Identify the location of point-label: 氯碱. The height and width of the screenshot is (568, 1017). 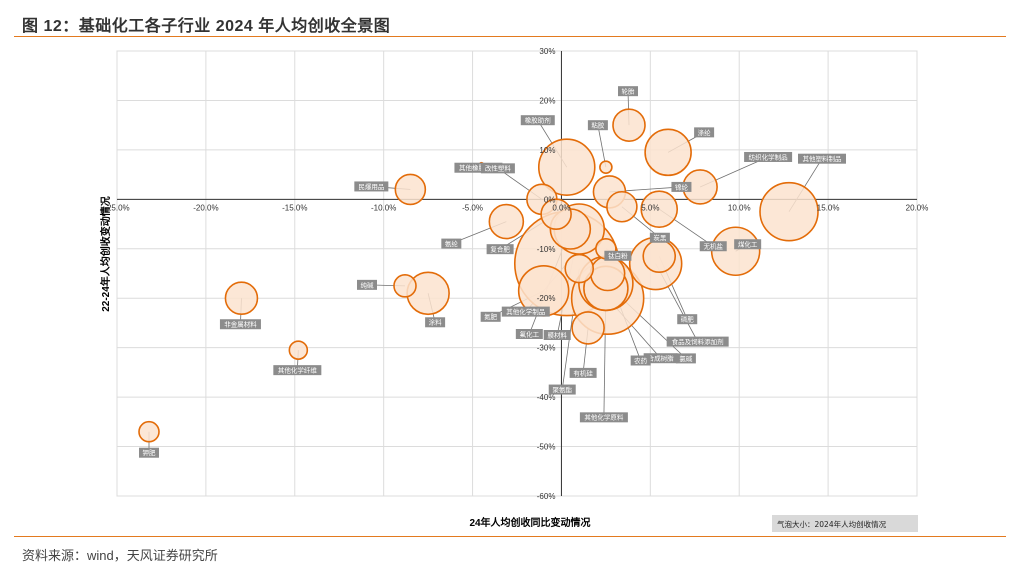
(686, 358).